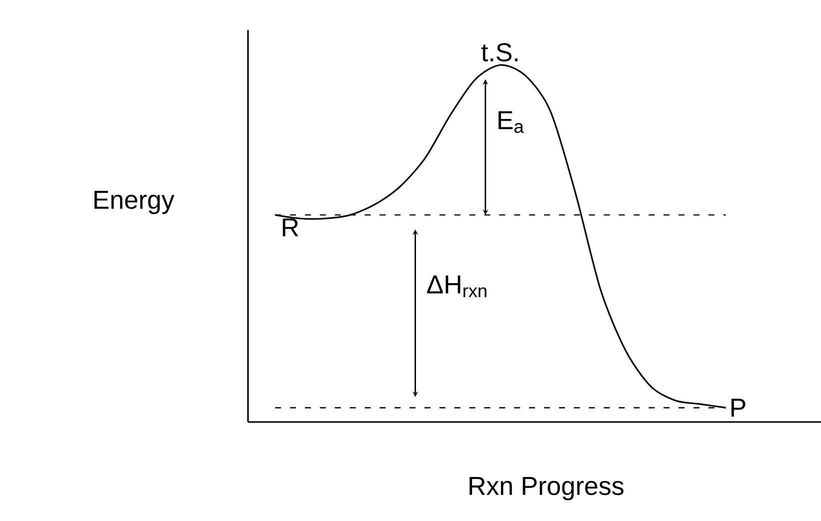 Image resolution: width=821 pixels, height=521 pixels. I want to click on x-axis-title: Rxn Progress, so click(547, 488).